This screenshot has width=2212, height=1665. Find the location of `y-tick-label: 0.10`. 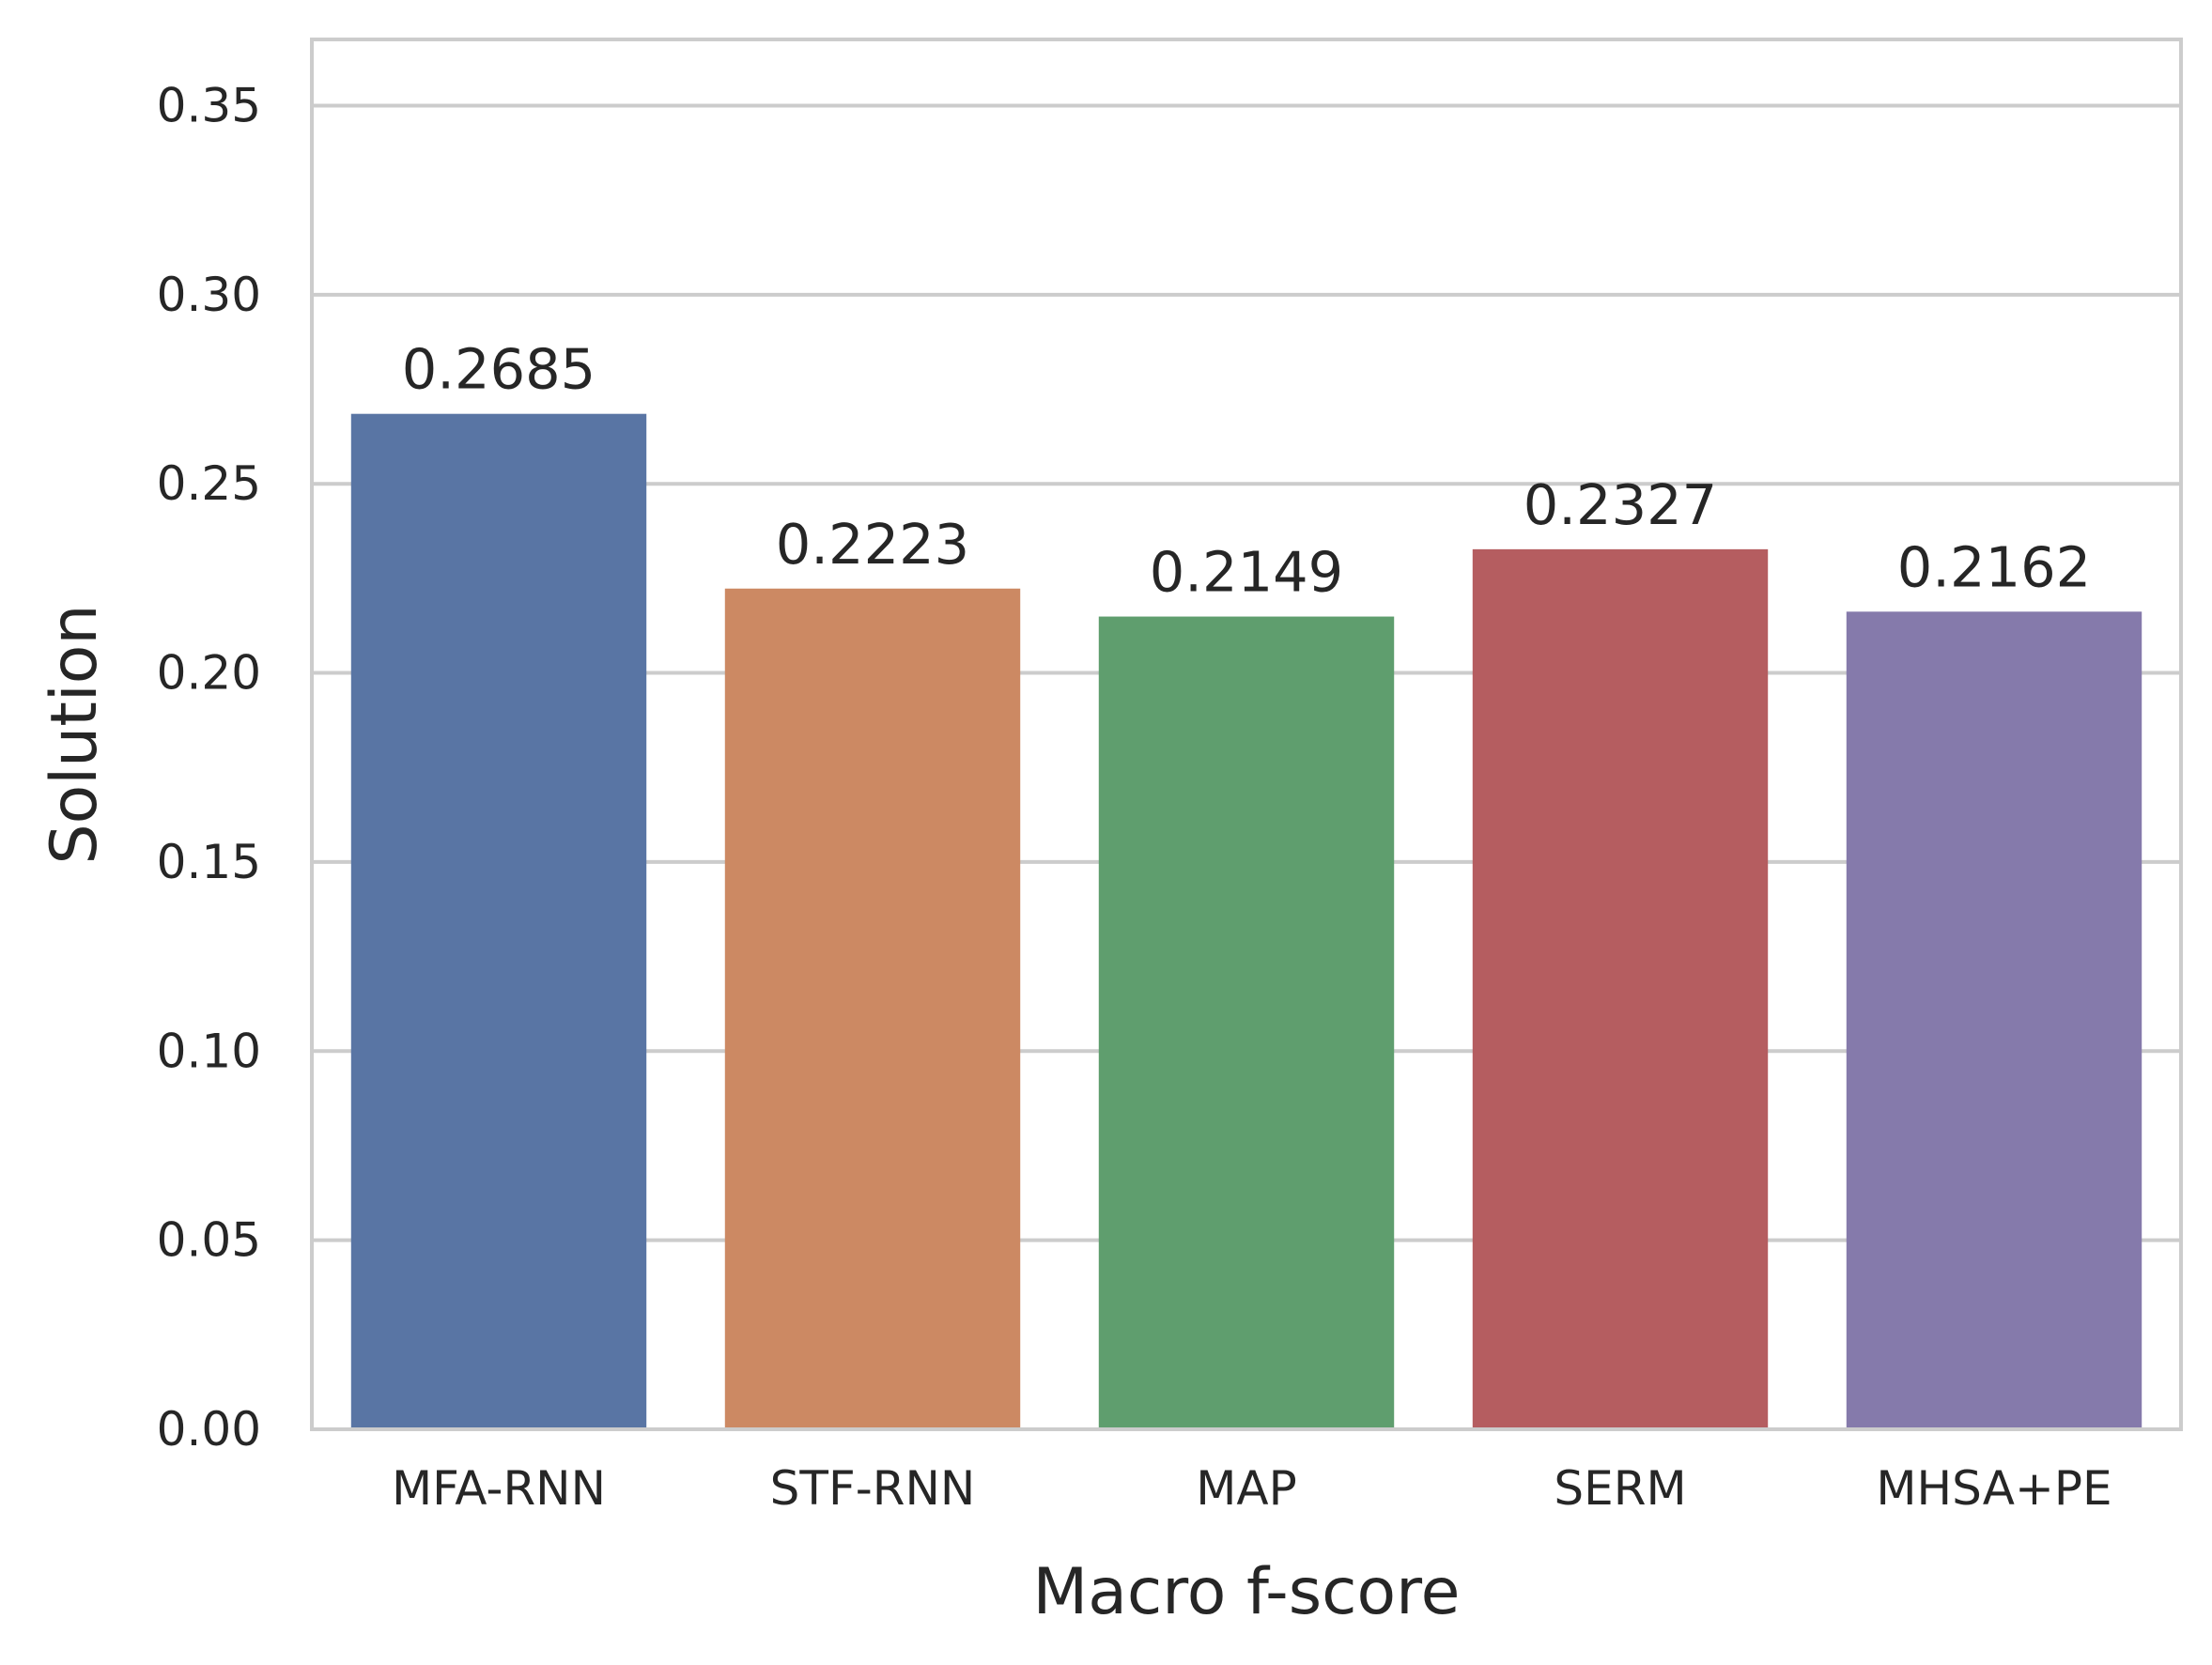

y-tick-label: 0.10 is located at coordinates (209, 1051).